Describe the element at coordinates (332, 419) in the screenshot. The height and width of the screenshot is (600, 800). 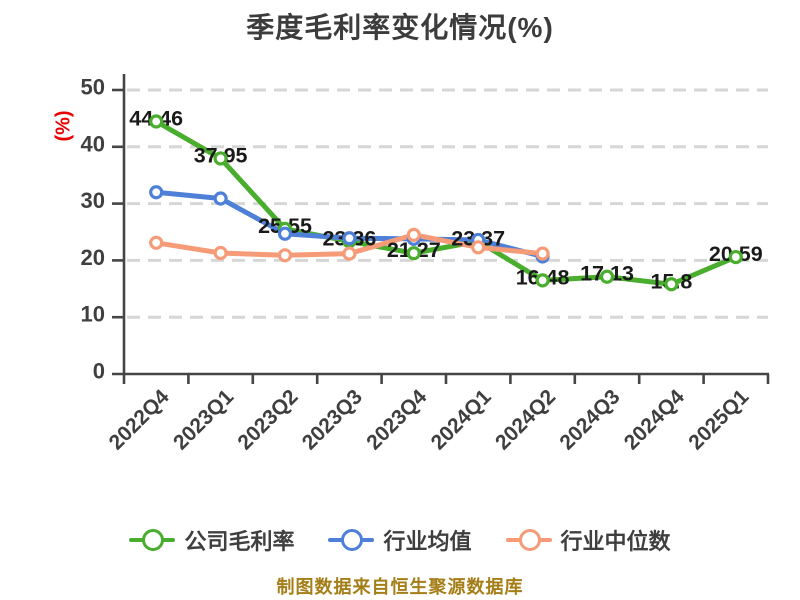
I see `x-tick-label: 2023Q3` at that location.